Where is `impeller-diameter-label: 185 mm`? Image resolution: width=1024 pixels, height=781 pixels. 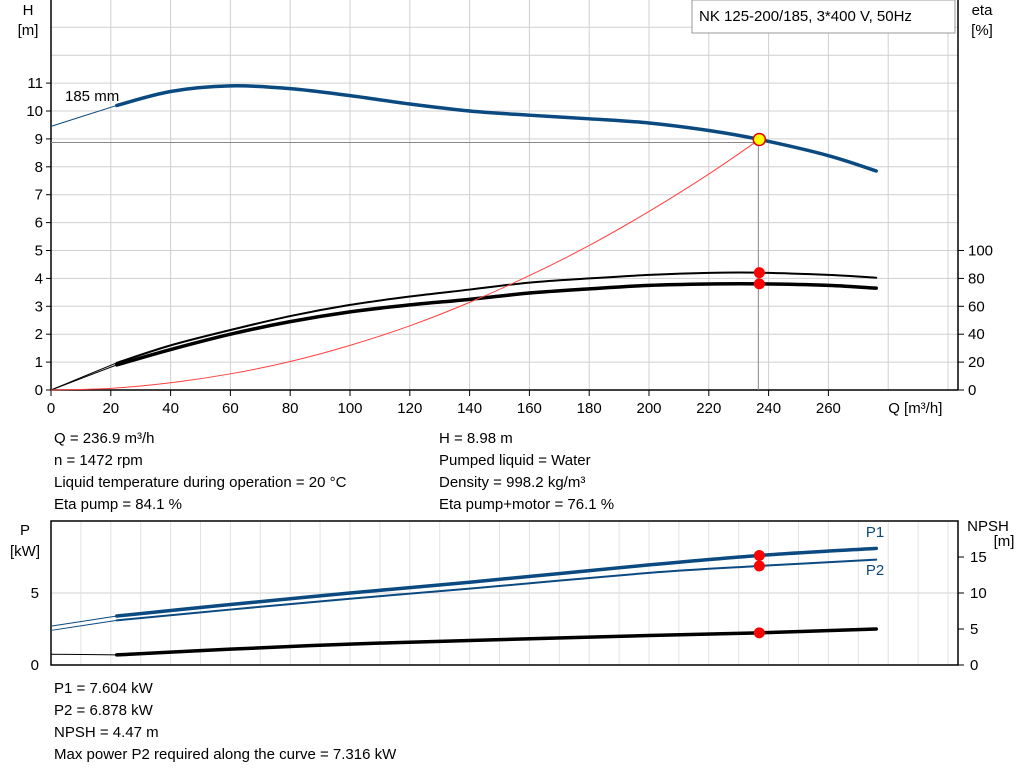 impeller-diameter-label: 185 mm is located at coordinates (92, 96).